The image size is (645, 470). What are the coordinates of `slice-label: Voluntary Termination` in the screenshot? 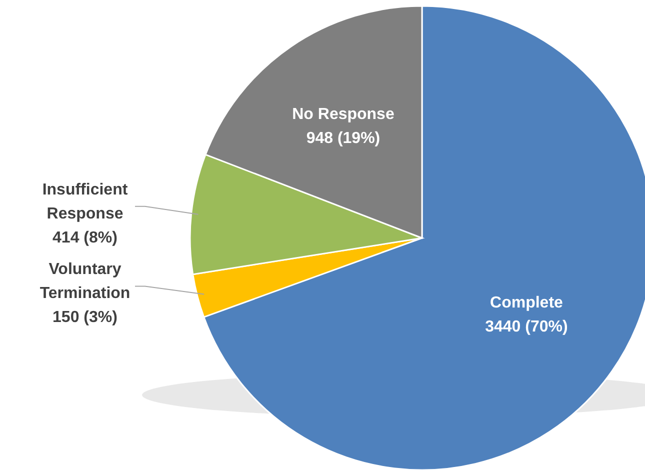 It's located at (85, 281).